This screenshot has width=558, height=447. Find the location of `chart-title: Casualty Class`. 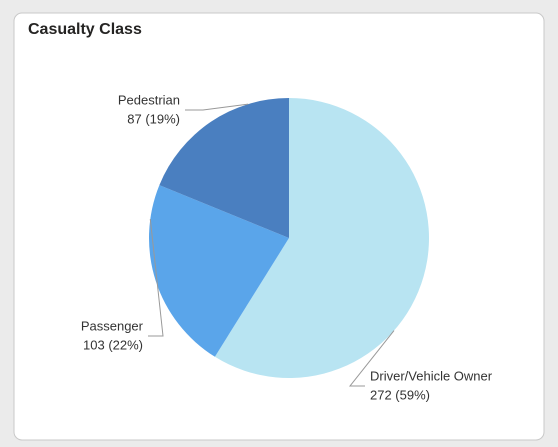

chart-title: Casualty Class is located at coordinates (85, 29).